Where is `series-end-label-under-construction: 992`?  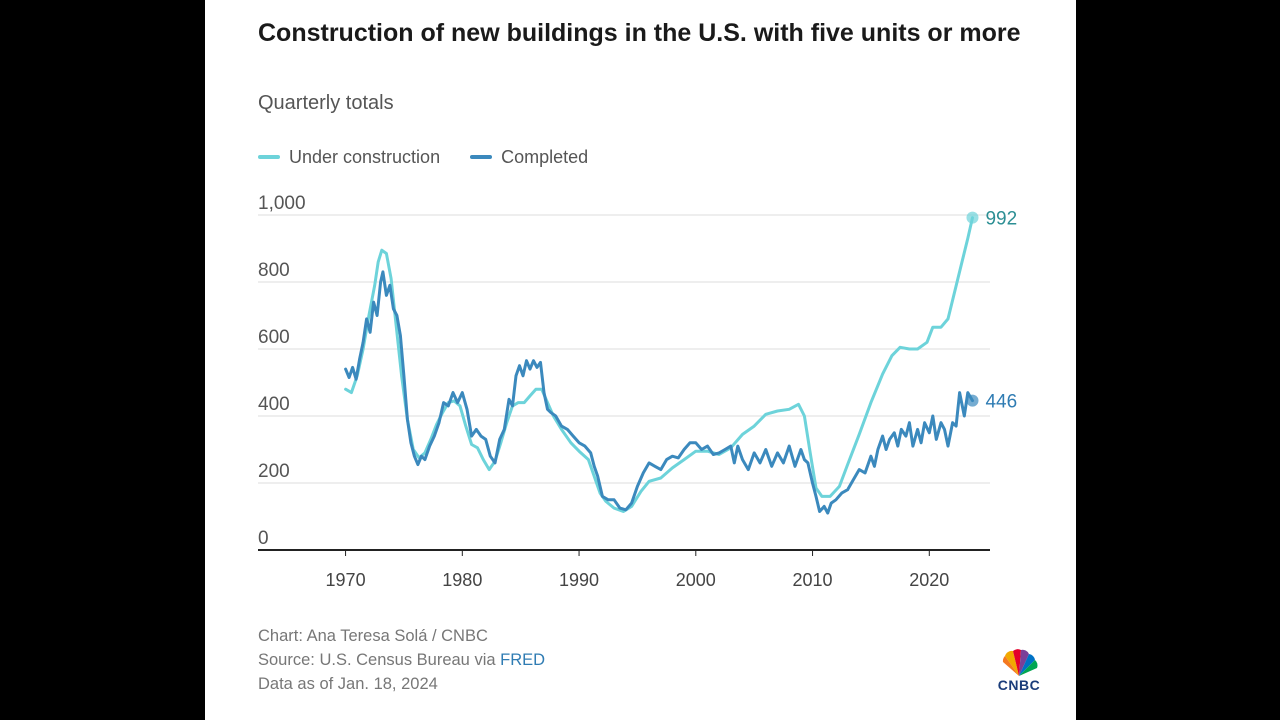
series-end-label-under-construction: 992 is located at coordinates (1001, 219).